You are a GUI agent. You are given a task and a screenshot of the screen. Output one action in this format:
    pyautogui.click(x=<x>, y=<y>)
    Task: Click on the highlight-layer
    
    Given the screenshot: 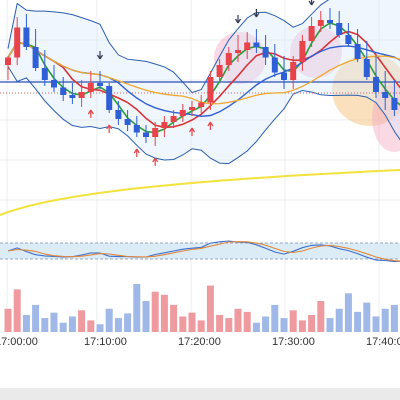 What is the action you would take?
    pyautogui.click(x=307, y=89)
    